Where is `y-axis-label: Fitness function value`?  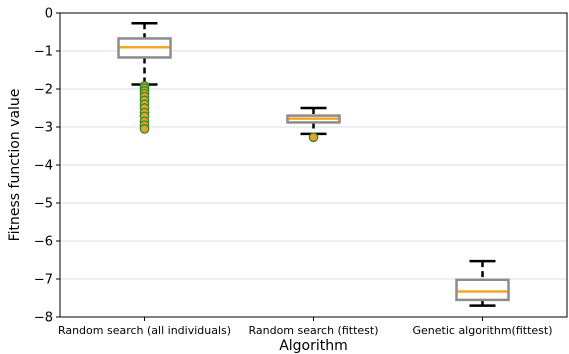 y-axis-label: Fitness function value is located at coordinates (15, 165).